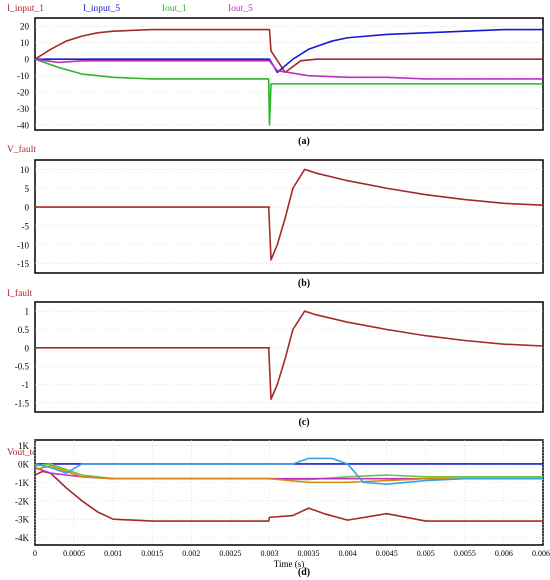 The image size is (550, 580). What do you see at coordinates (26, 226) in the screenshot?
I see `y-tick-label: -5` at bounding box center [26, 226].